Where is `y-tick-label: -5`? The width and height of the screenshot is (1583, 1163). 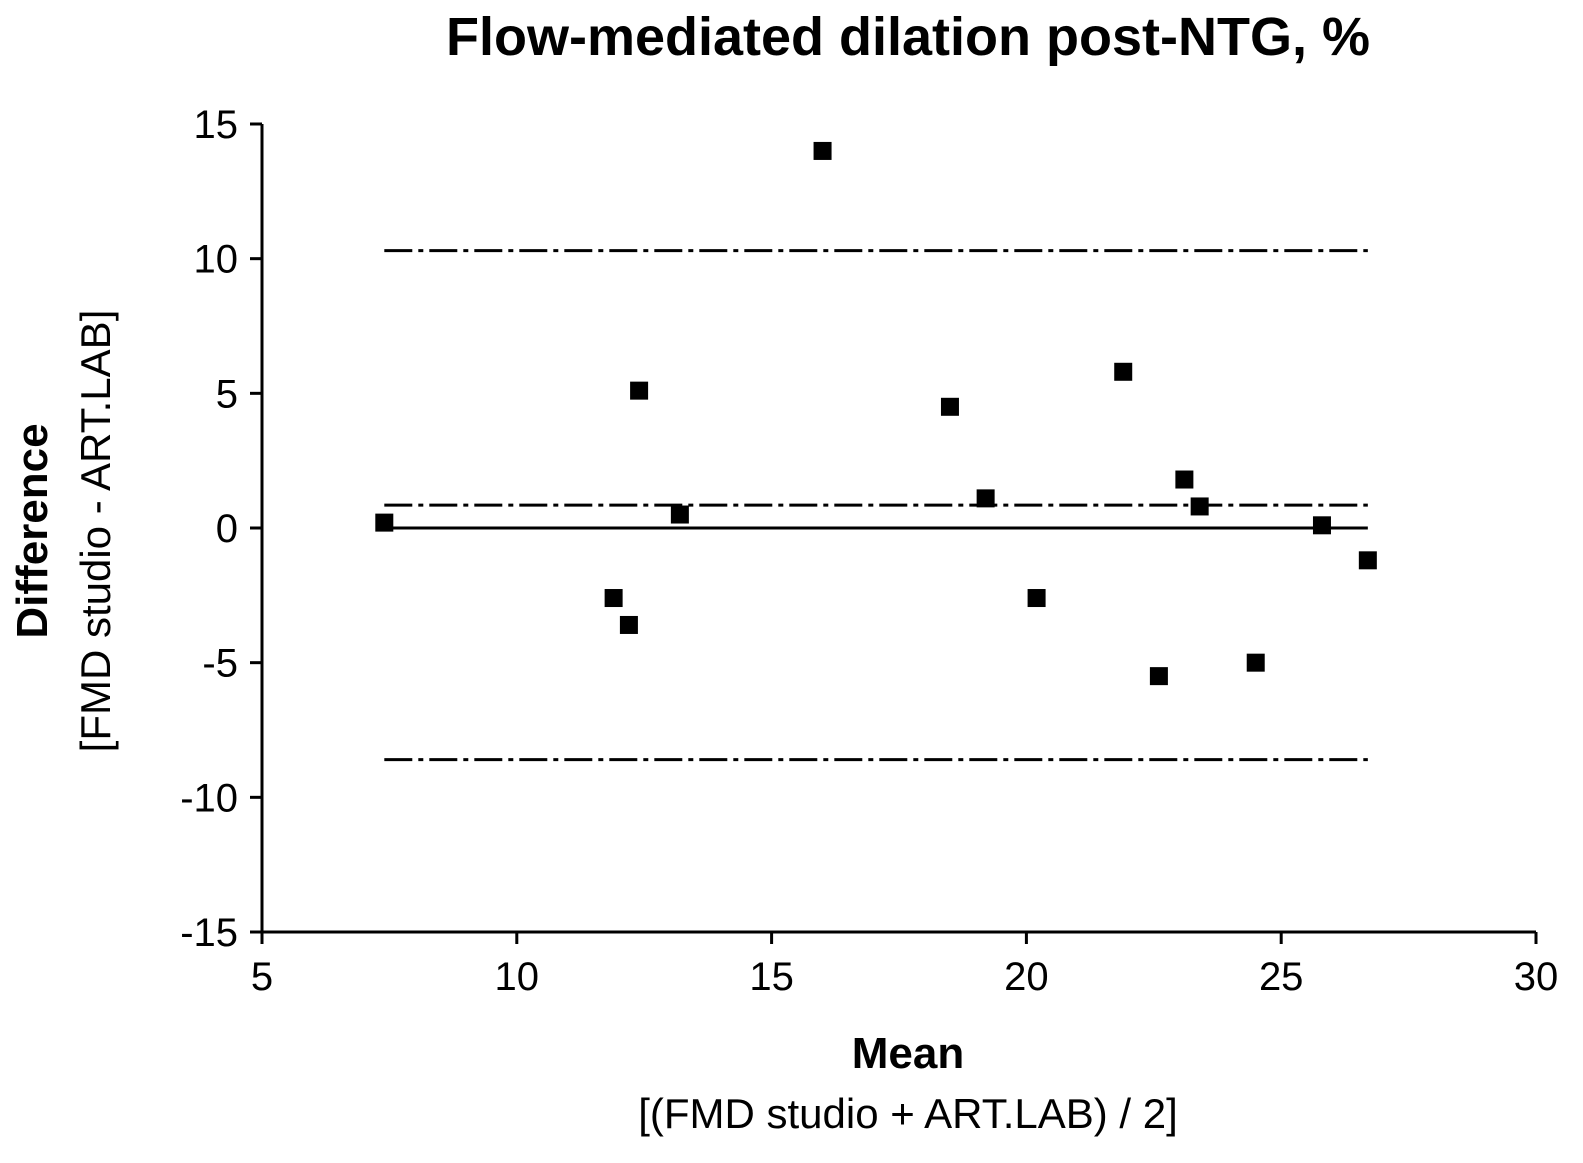 y-tick-label: -5 is located at coordinates (220, 664).